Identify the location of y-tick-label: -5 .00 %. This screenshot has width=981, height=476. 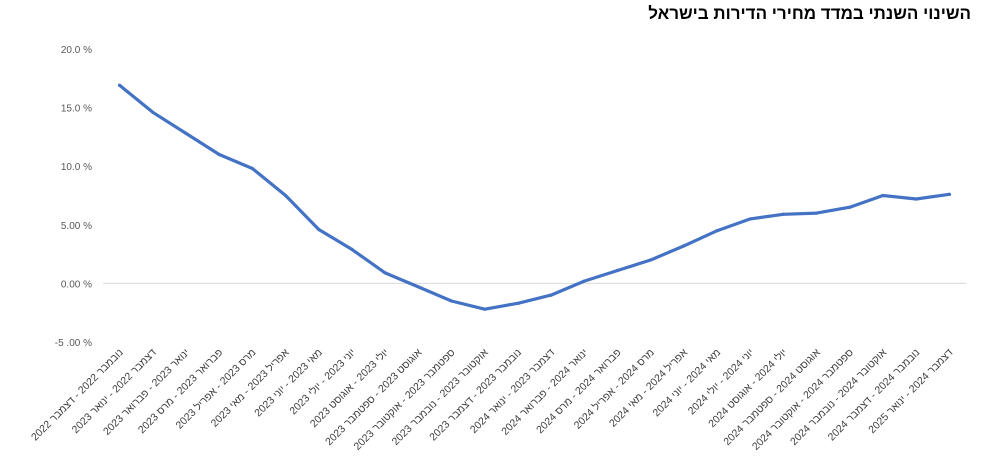
(73, 343).